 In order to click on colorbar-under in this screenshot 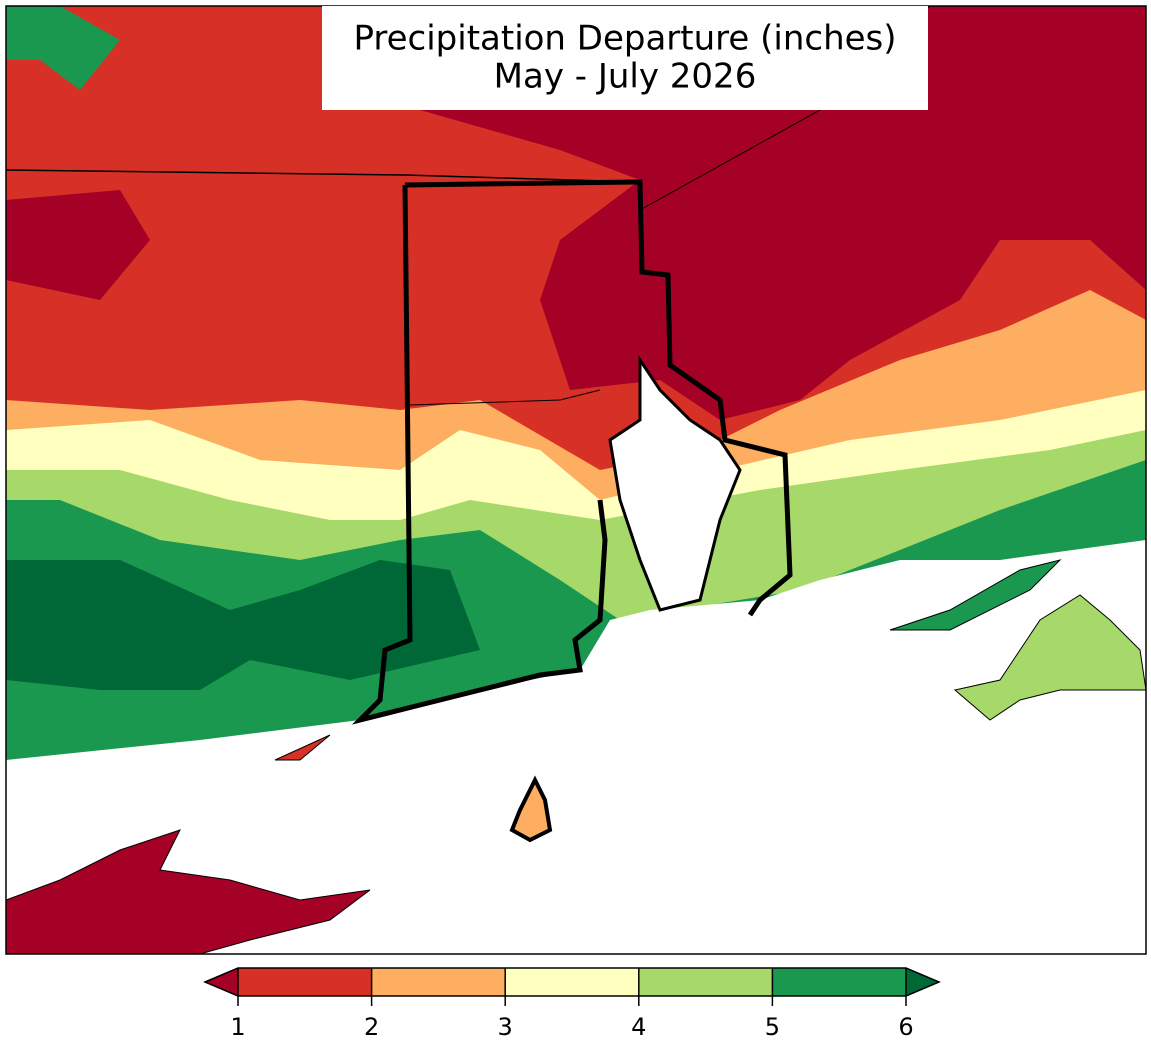, I will do `click(221, 982)`.